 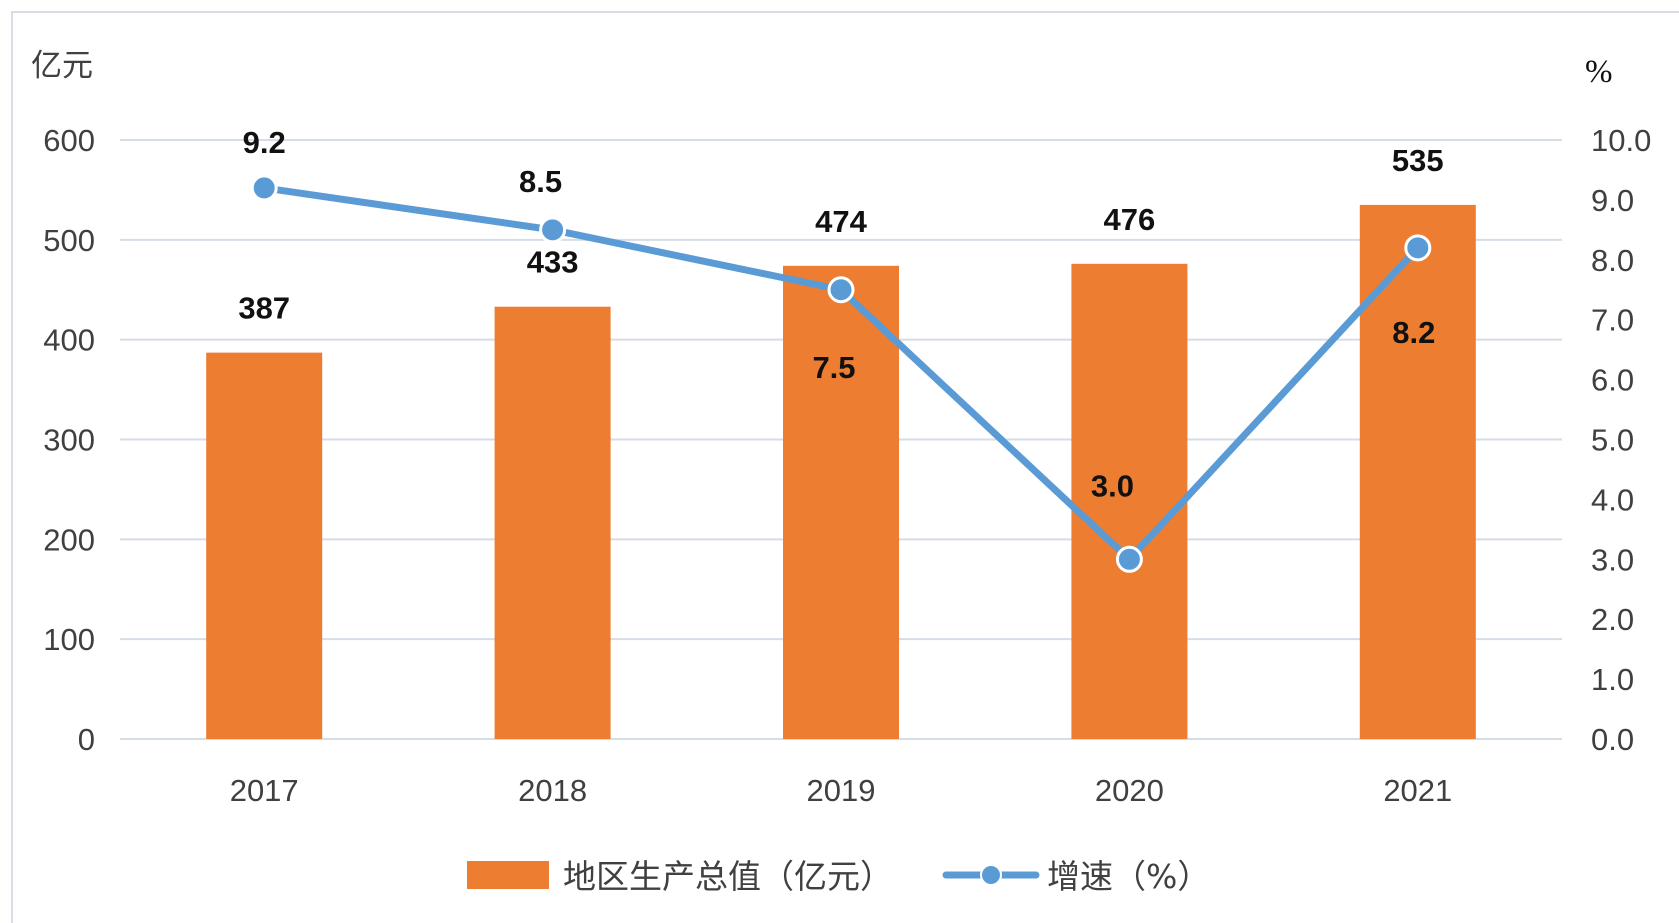 What do you see at coordinates (841, 221) in the screenshot?
I see `bar-value-label: 474` at bounding box center [841, 221].